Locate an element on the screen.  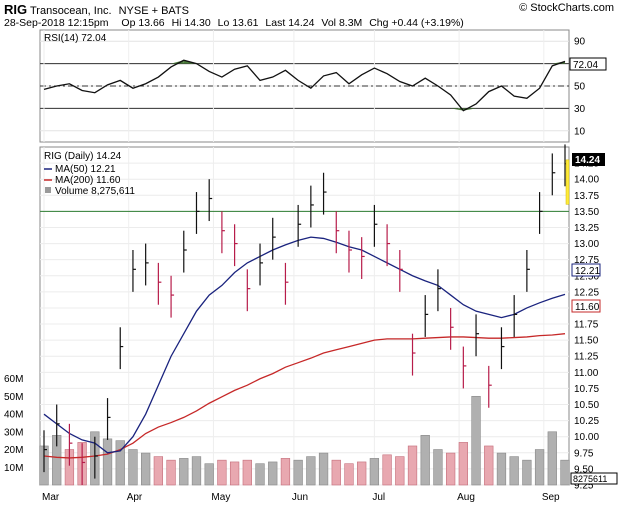
volume-tick-label: 20M is located at coordinates (13, 450).